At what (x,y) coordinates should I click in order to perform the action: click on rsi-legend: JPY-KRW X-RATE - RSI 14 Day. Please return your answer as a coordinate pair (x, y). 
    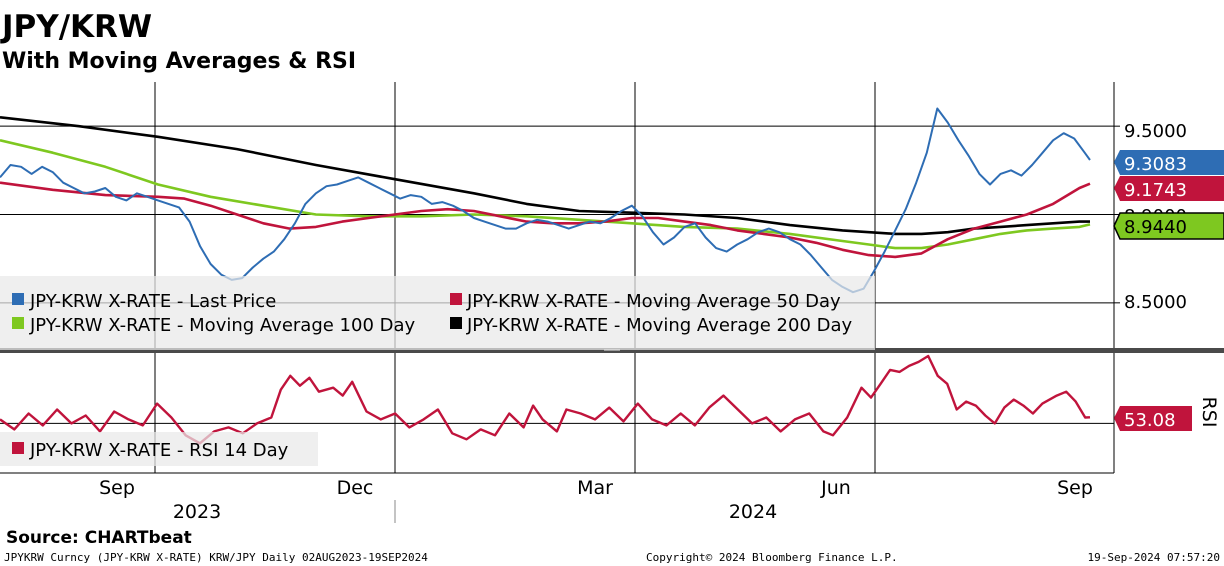
    Looking at the image, I should click on (159, 449).